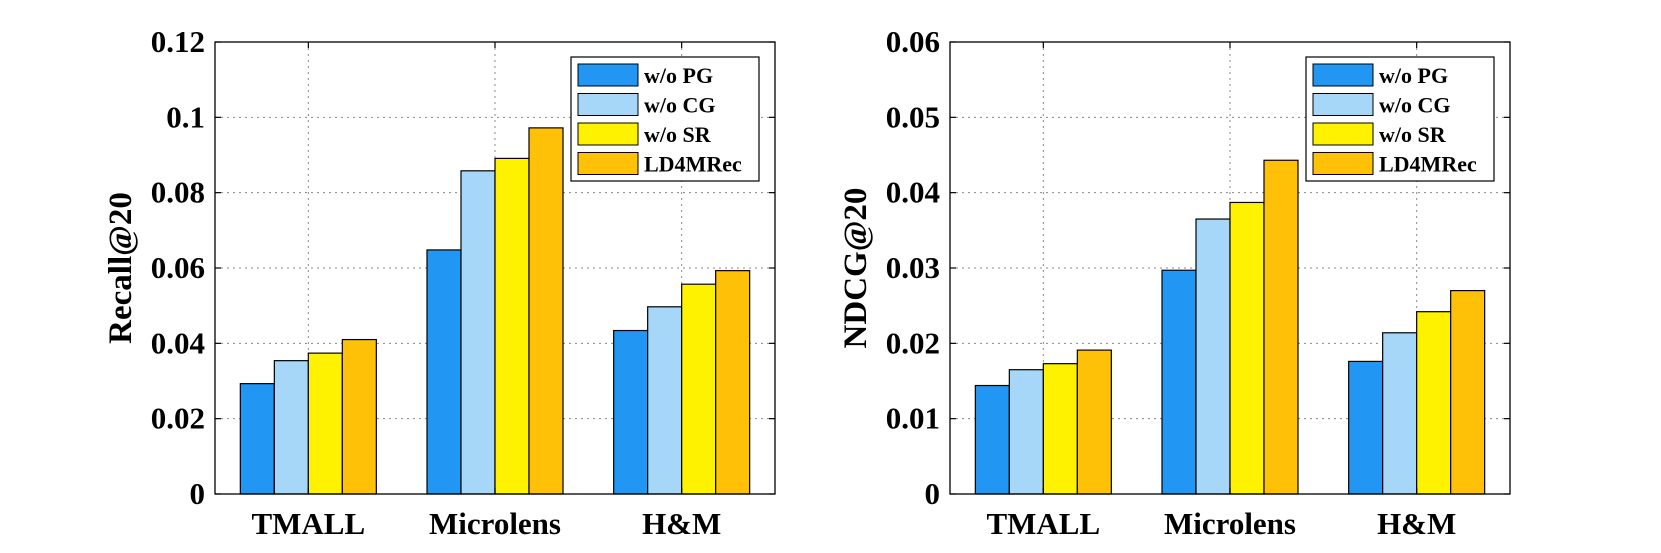 The height and width of the screenshot is (553, 1661). What do you see at coordinates (185, 116) in the screenshot?
I see `y-tick-label: 0.1` at bounding box center [185, 116].